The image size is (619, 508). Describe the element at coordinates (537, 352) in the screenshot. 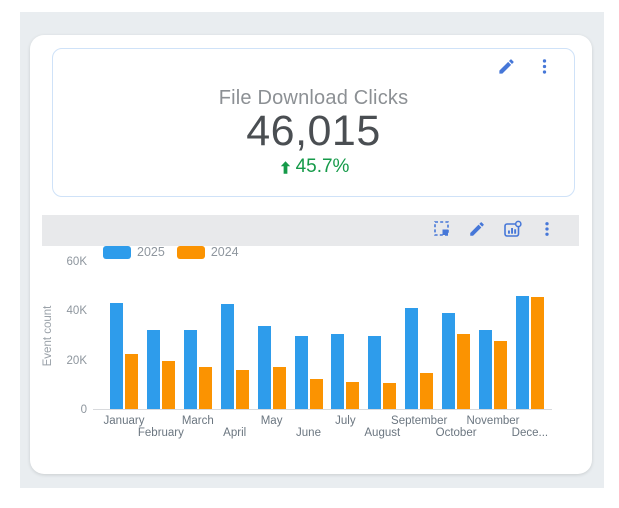

I see `bar-2024-december` at that location.